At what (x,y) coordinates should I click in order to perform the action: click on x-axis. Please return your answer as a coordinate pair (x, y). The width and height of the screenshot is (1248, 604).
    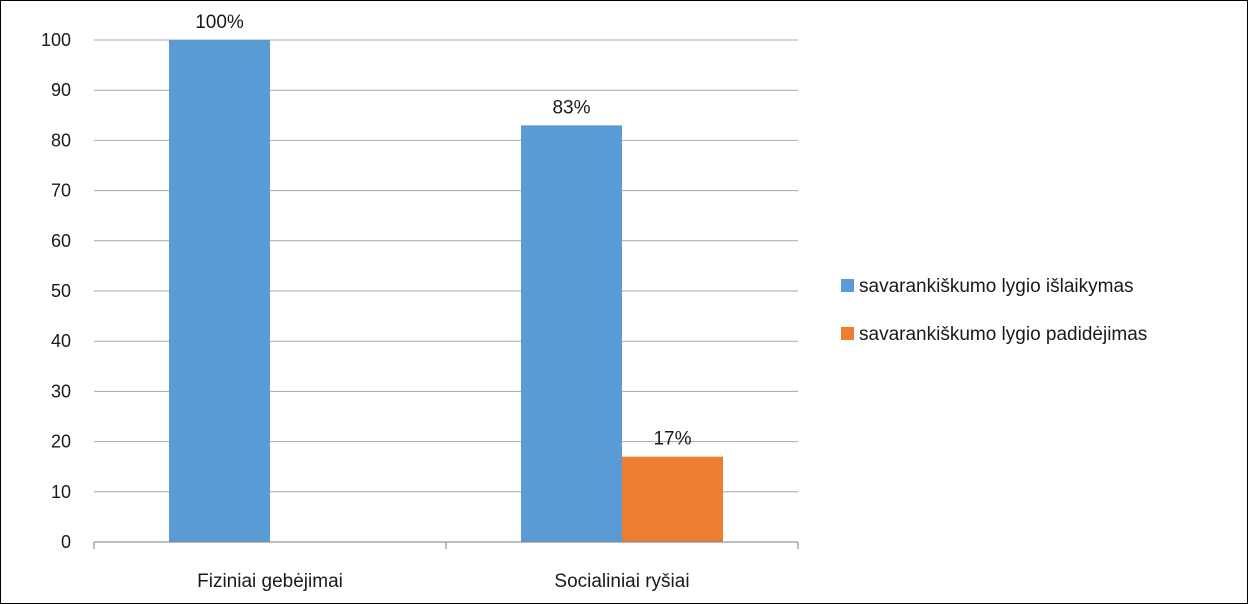
    Looking at the image, I should click on (446, 545).